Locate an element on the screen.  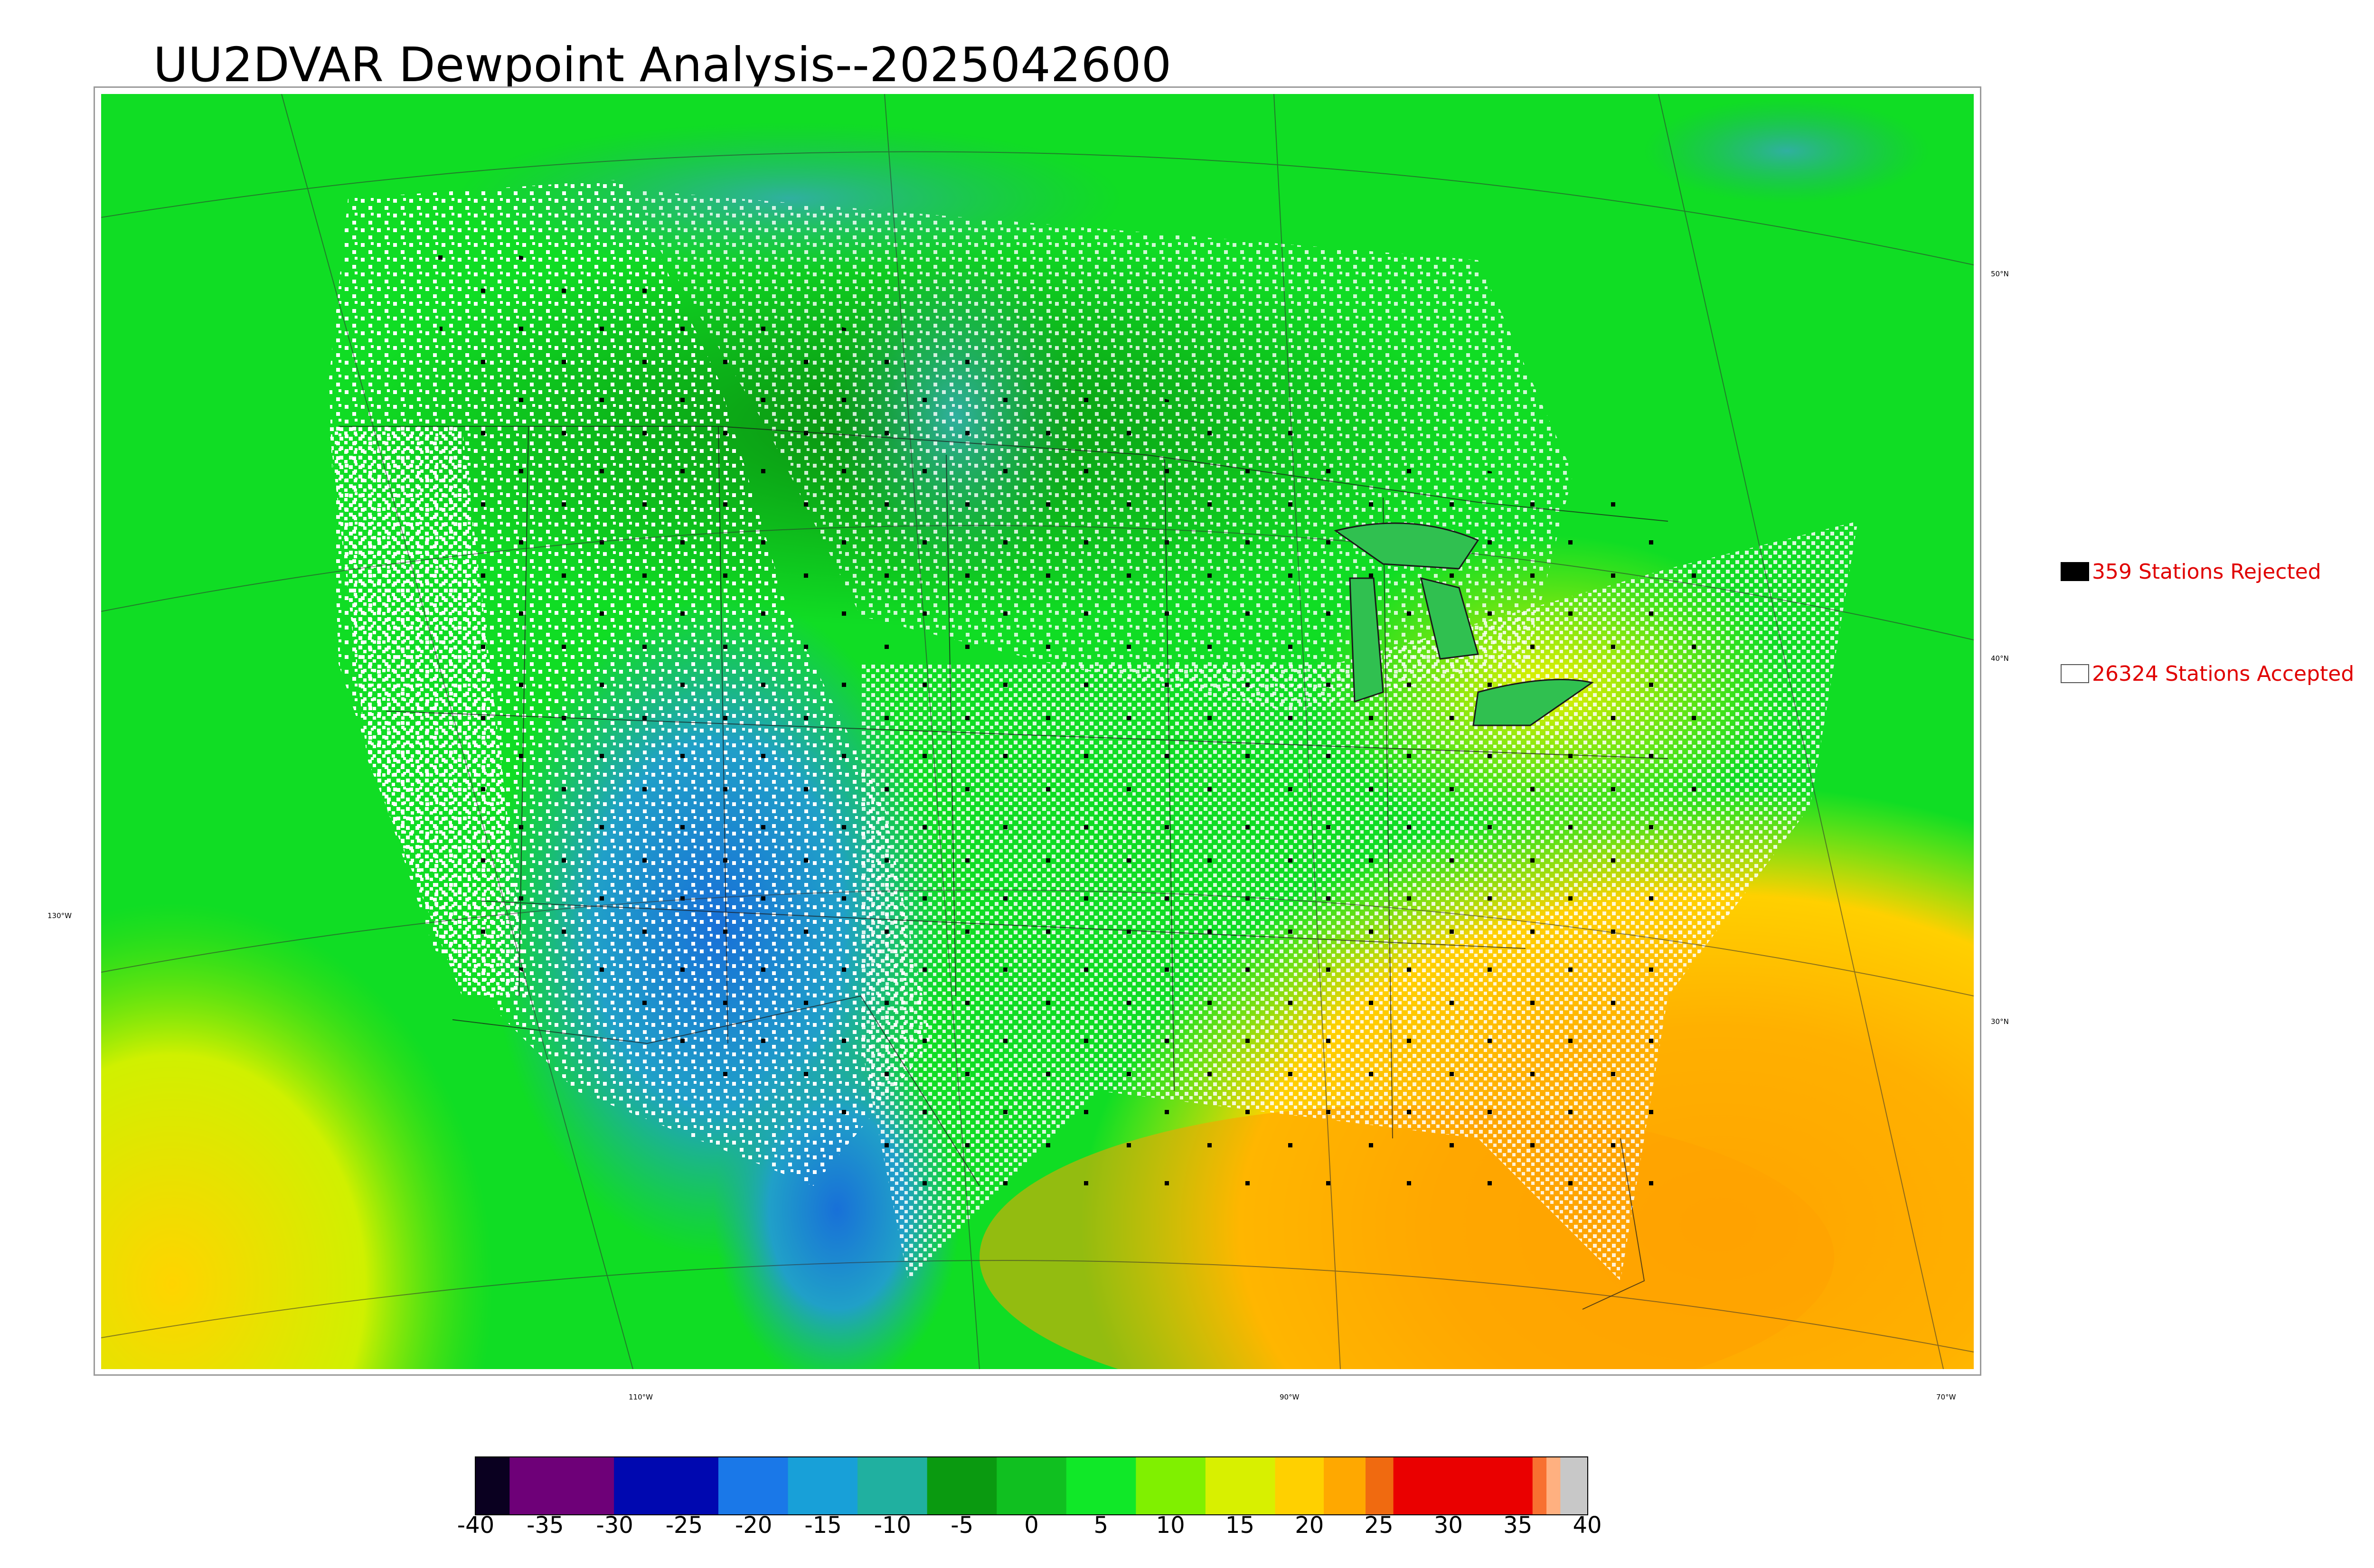
legend-rejected-swatch is located at coordinates (2075, 572).